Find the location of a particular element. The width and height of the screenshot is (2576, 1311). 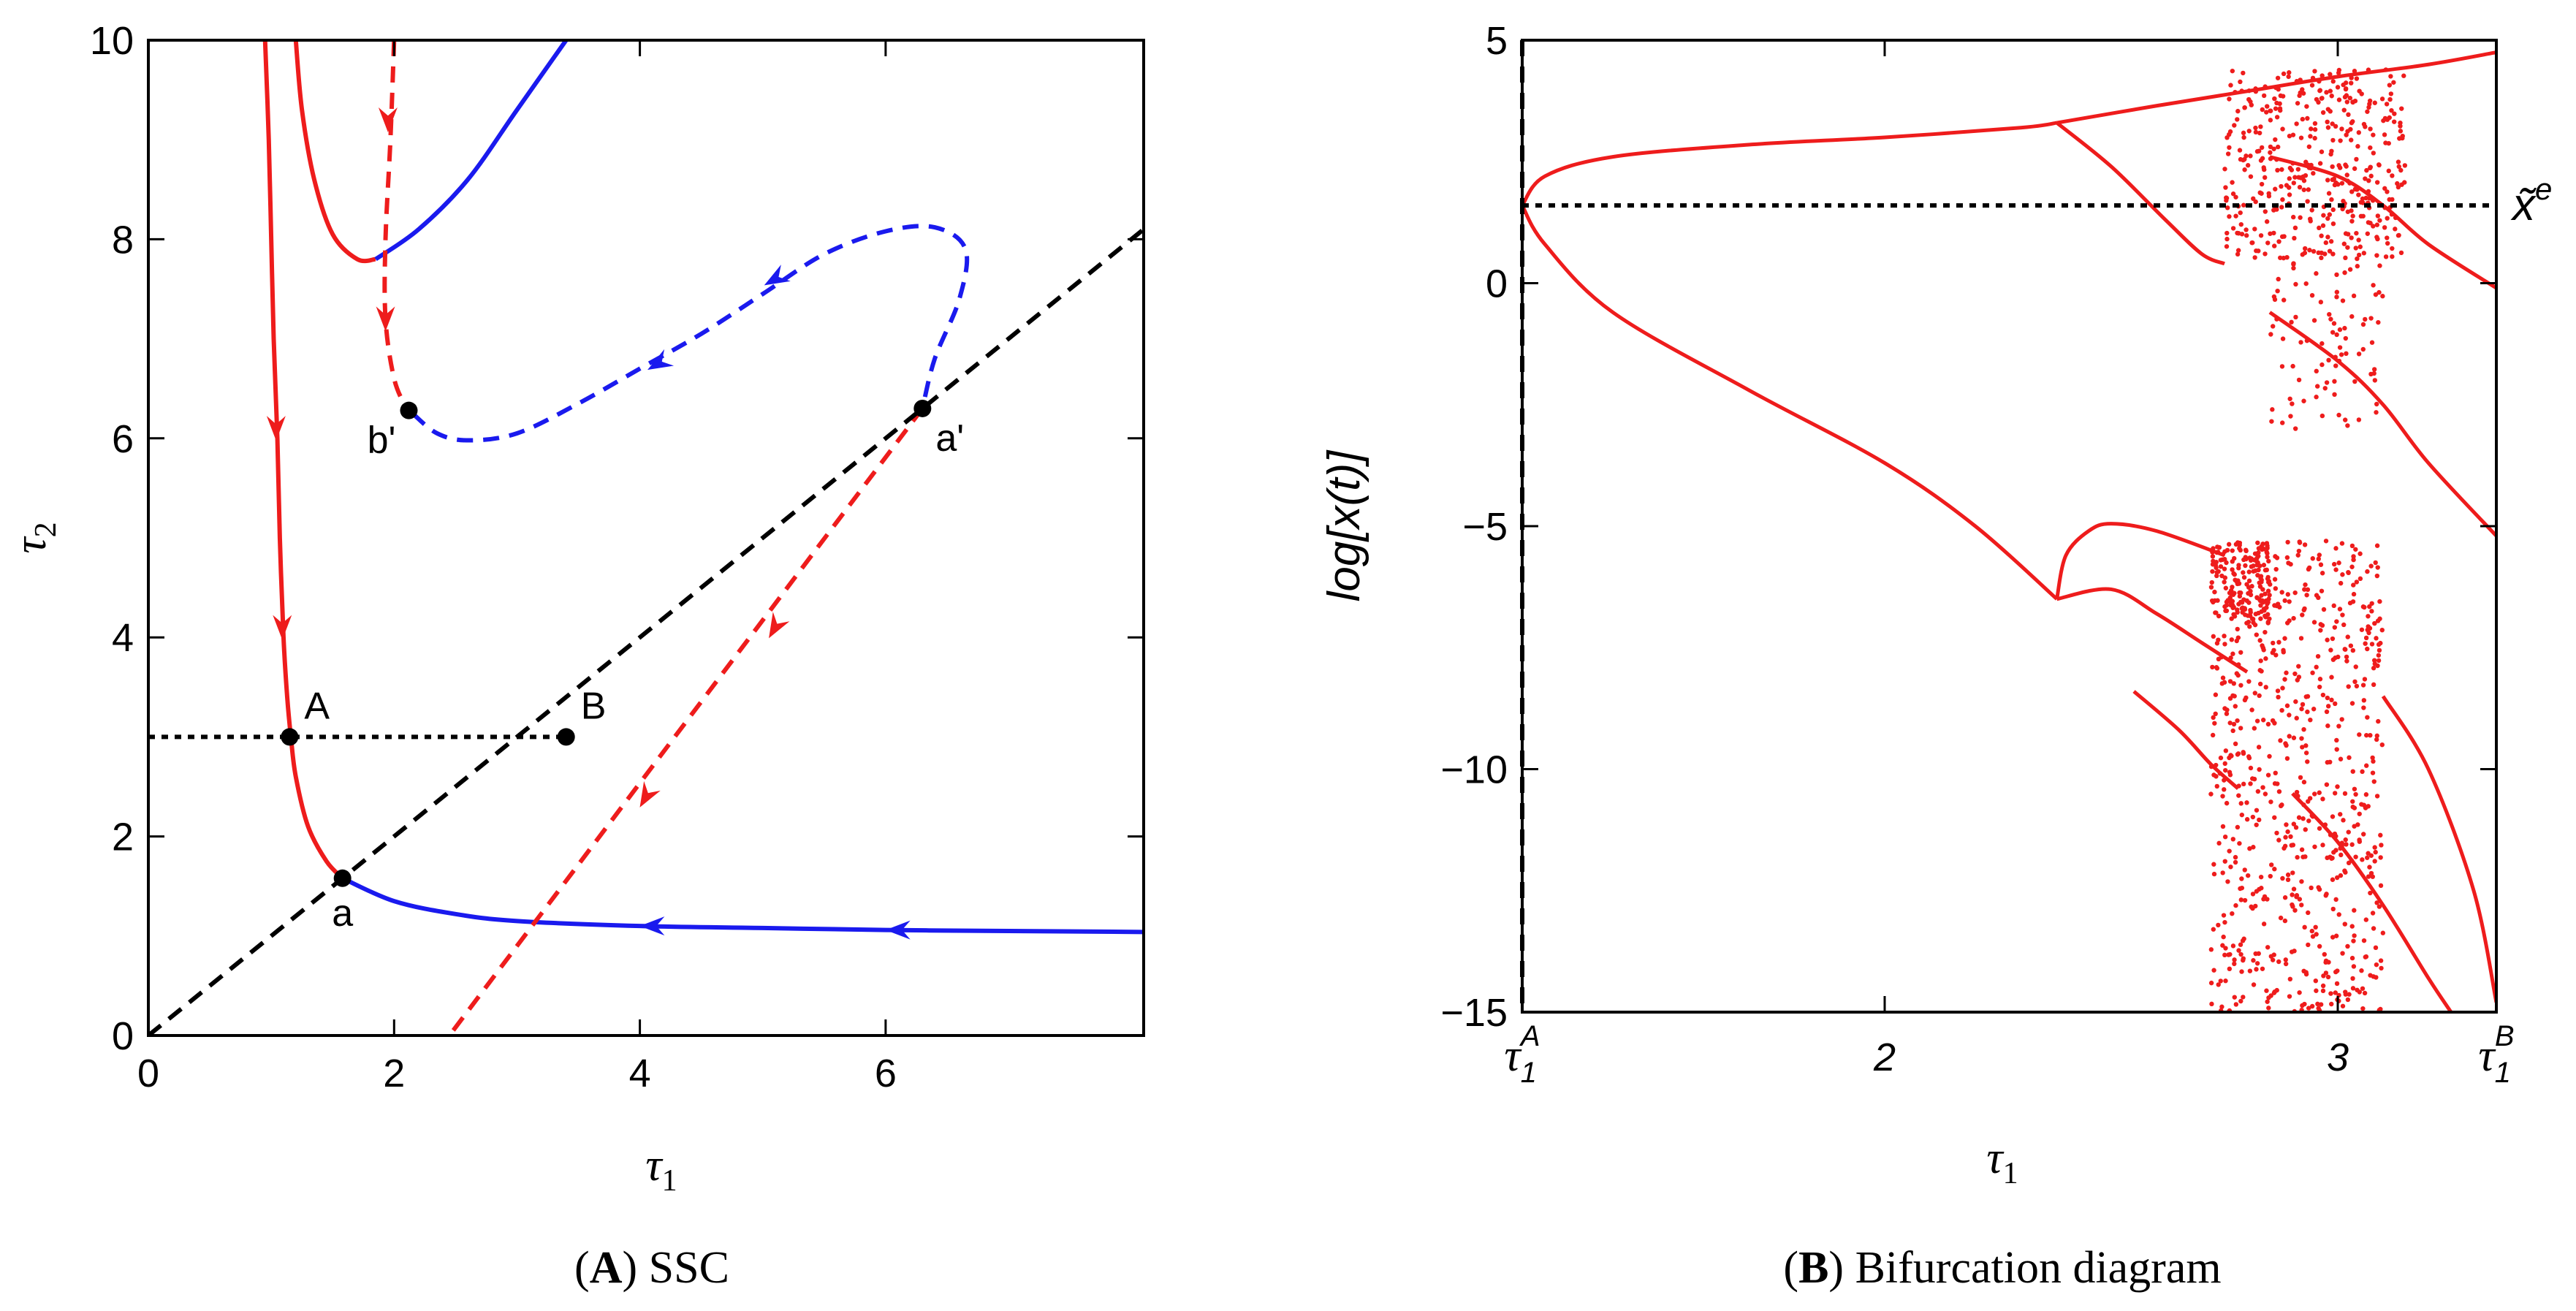

blue-solid-upper-curve is located at coordinates (472, 151).